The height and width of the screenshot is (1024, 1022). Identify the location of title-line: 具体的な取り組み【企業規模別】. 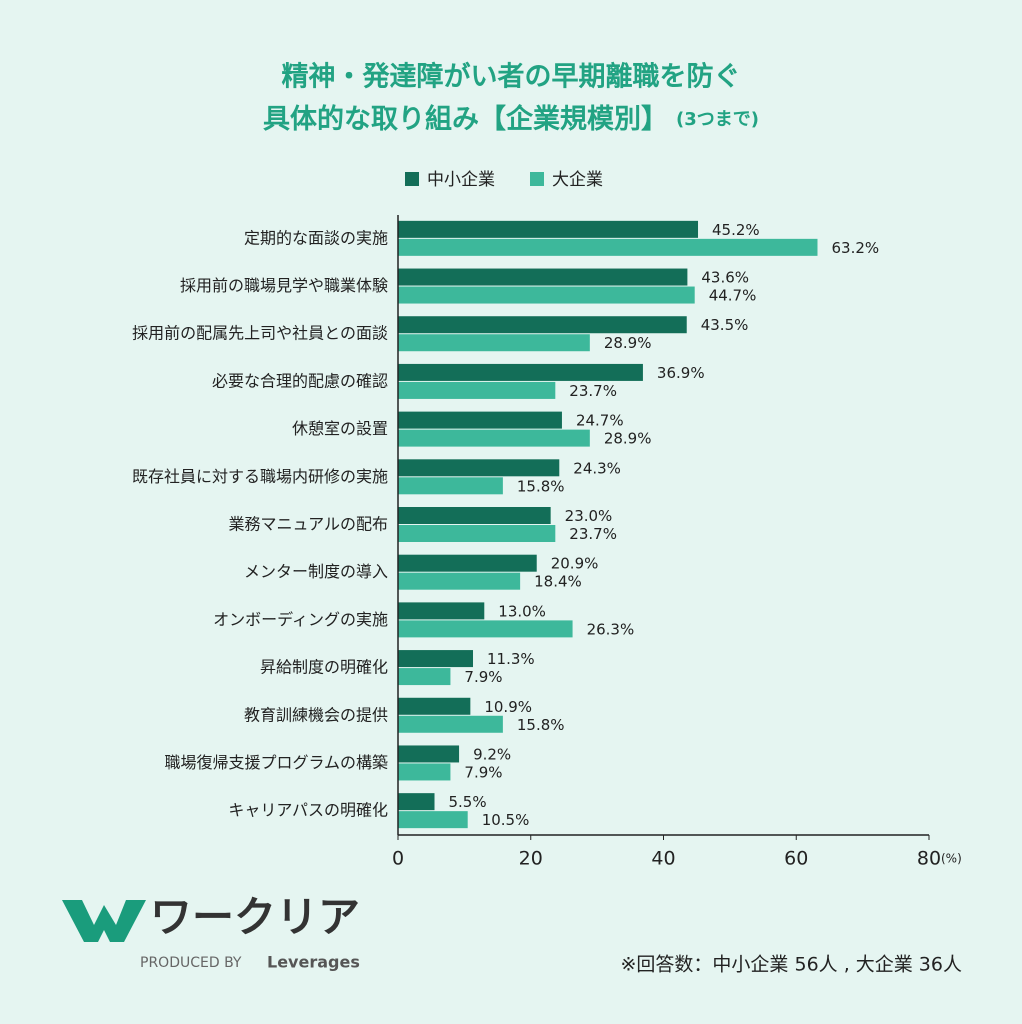
(465, 119).